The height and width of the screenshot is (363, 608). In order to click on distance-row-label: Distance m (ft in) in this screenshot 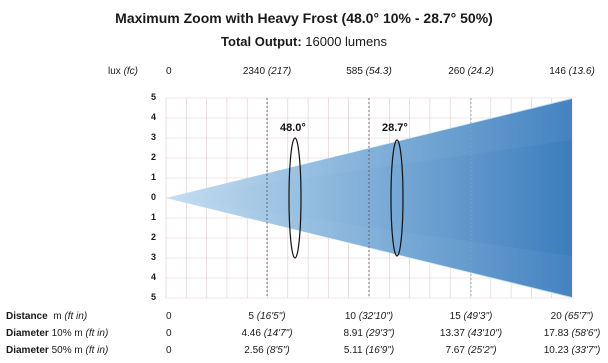, I will do `click(47, 316)`.